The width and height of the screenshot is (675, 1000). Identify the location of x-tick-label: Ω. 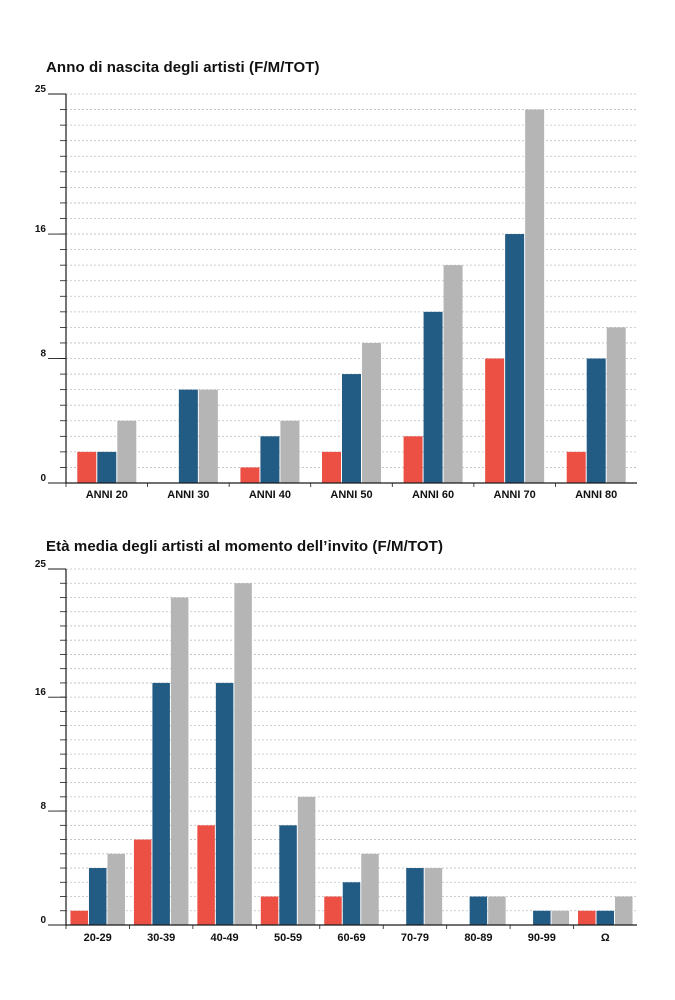
(605, 938).